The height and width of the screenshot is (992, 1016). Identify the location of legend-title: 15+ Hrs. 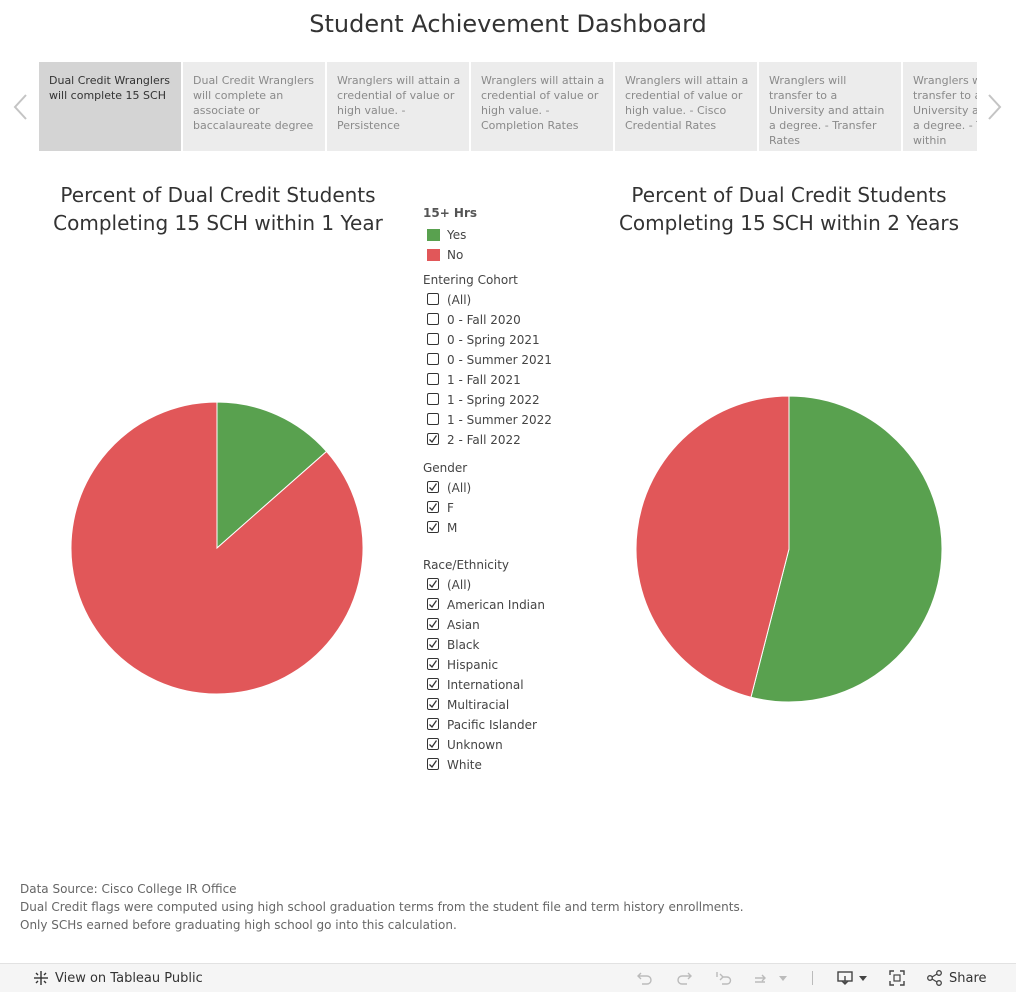
(450, 213).